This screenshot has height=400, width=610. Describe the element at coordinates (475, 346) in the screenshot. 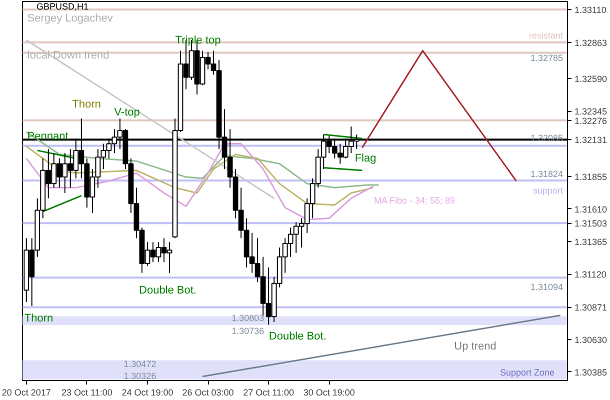

I see `annotation: Up trend` at that location.